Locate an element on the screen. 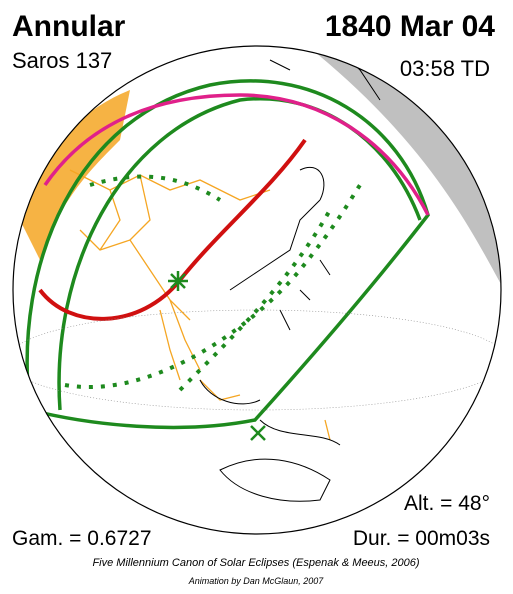 This screenshot has height=594, width=513. time: 03:58 TD is located at coordinates (445, 68).